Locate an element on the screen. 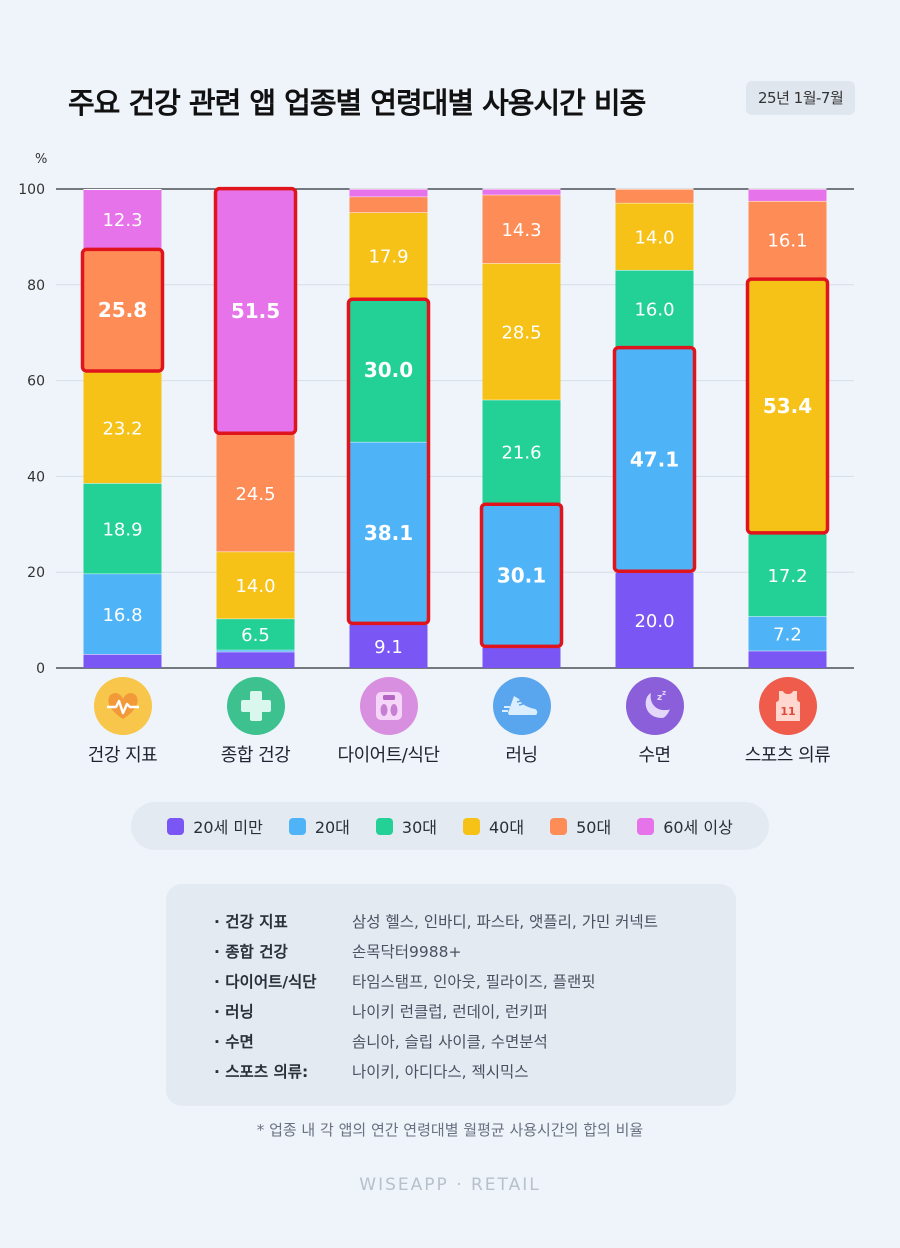 Image resolution: width=900 pixels, height=1248 pixels. legend-swatch-40s is located at coordinates (471, 826).